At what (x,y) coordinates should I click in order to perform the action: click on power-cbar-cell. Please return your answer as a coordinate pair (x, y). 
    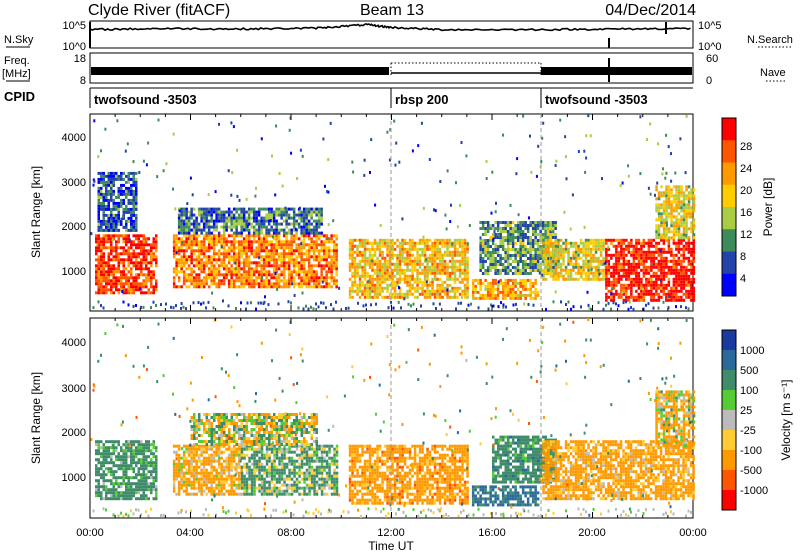
    Looking at the image, I should click on (729, 240).